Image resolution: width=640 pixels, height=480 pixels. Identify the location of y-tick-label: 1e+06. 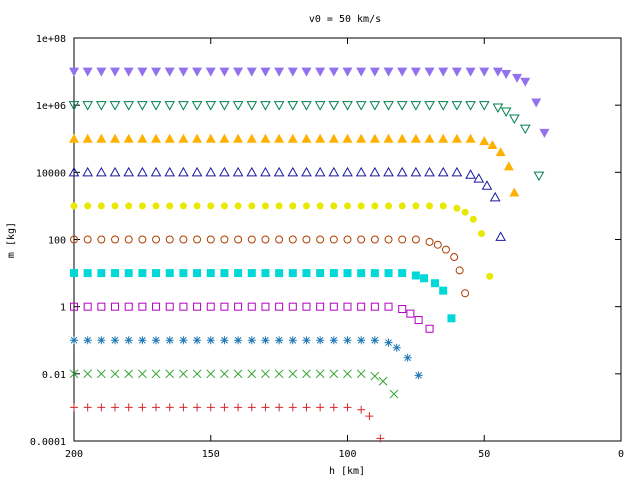
(51, 106).